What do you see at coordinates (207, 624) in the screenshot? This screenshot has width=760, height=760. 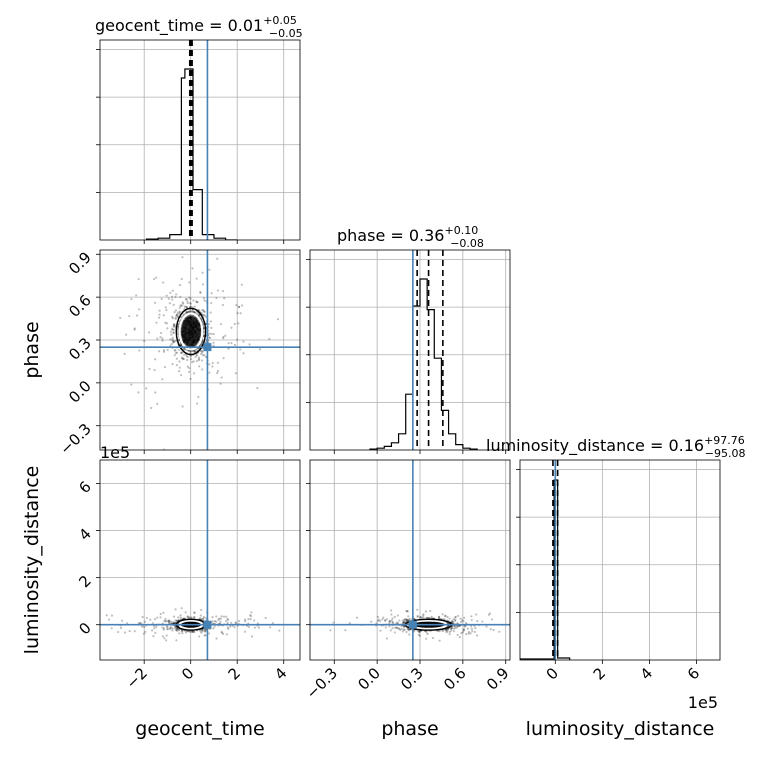 I see `truth-marker` at bounding box center [207, 624].